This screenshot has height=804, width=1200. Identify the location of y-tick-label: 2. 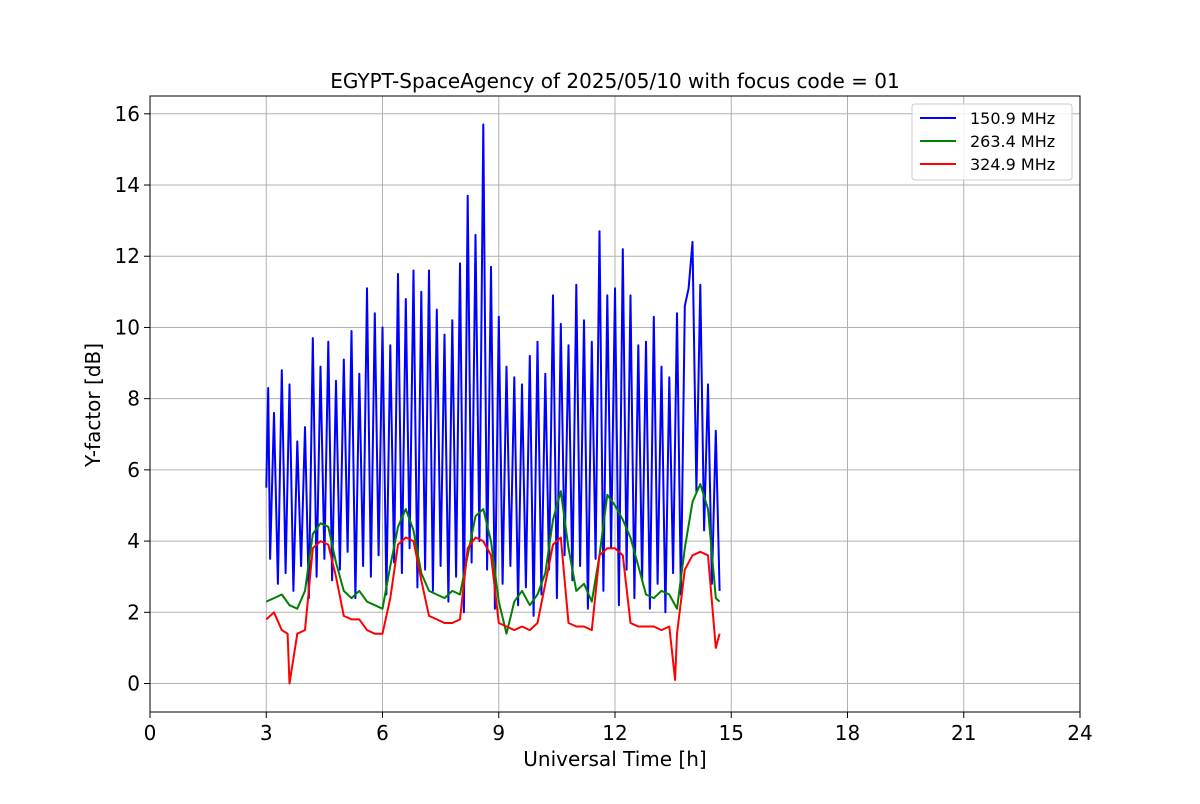
(133, 612).